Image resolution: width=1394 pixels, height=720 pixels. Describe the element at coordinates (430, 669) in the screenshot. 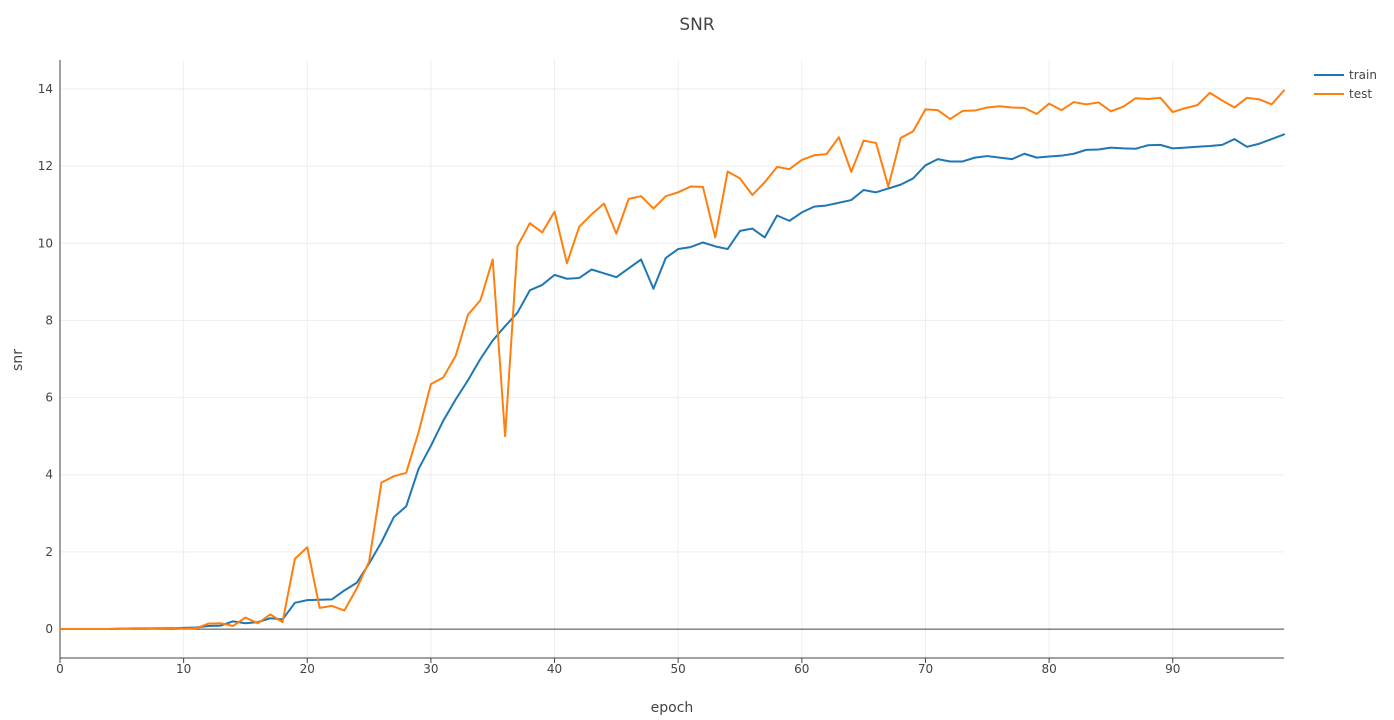

I see `x-tick-label: 30` at that location.